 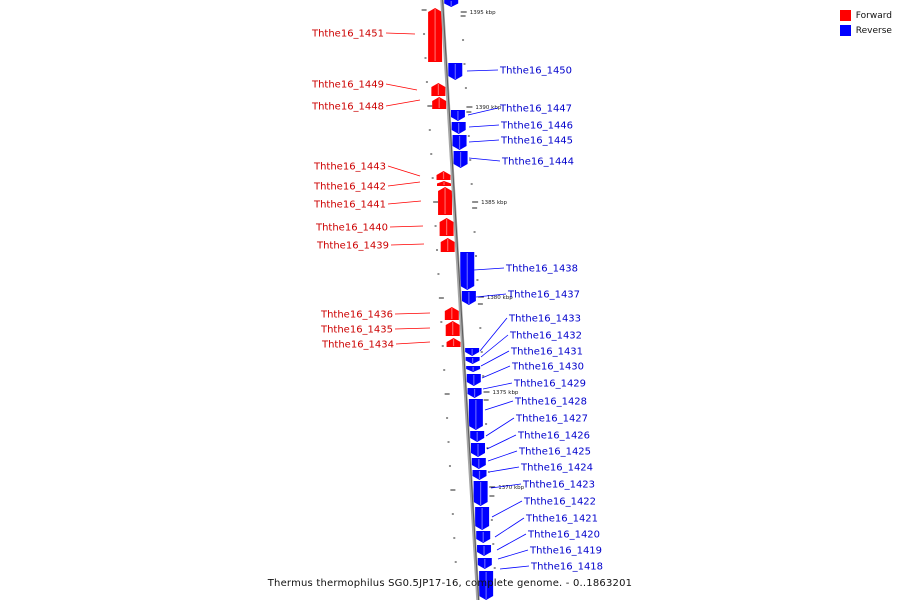 I want to click on gene-label: Ththe16_1439, so click(x=352, y=246).